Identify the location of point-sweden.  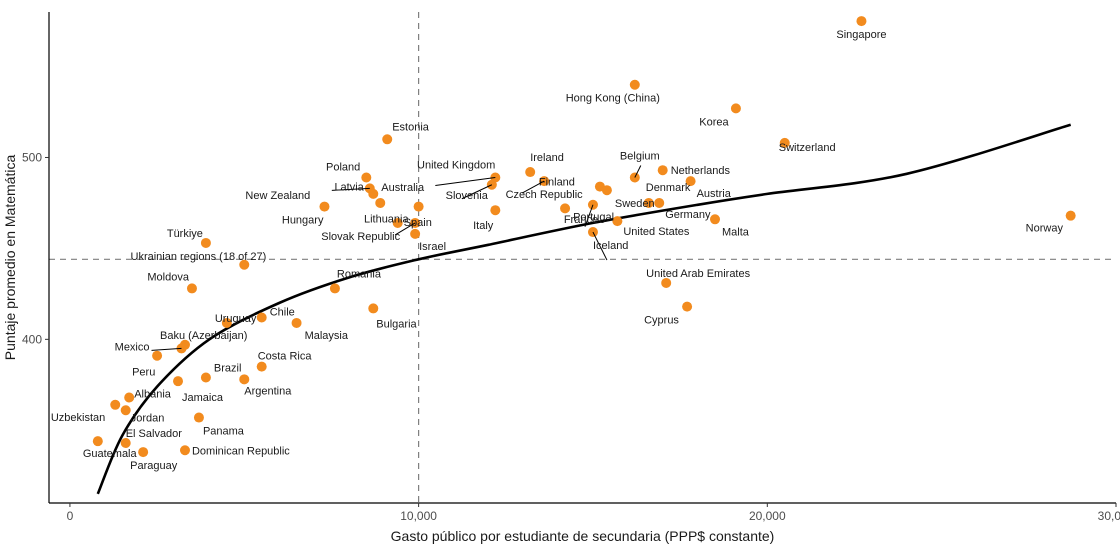
(606, 190).